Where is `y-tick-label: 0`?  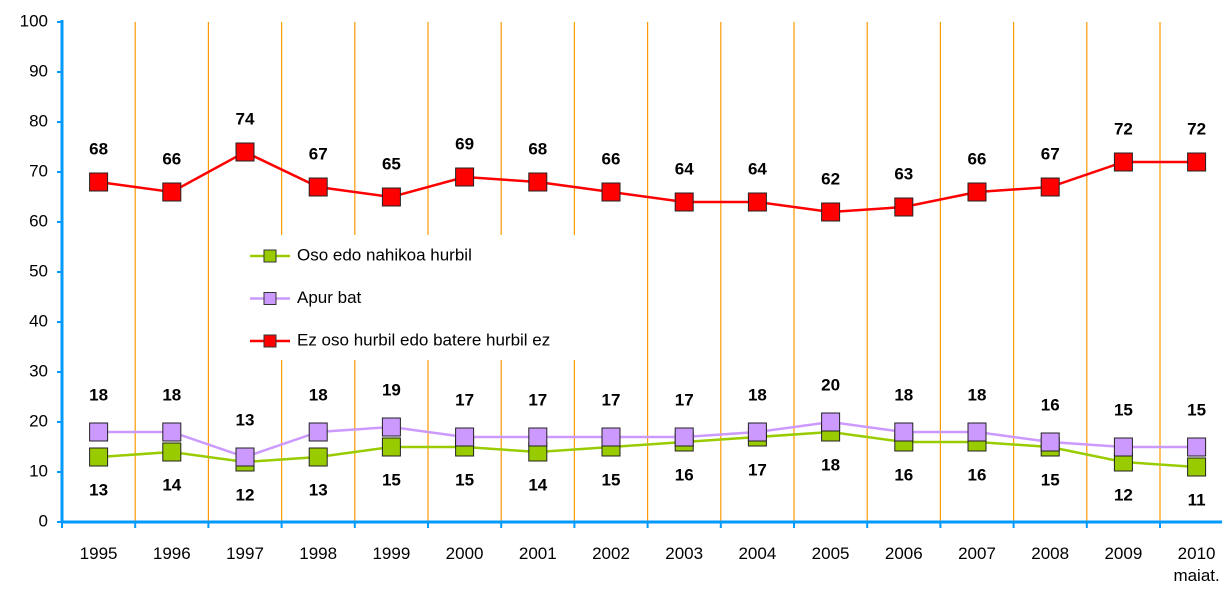 y-tick-label: 0 is located at coordinates (43, 520).